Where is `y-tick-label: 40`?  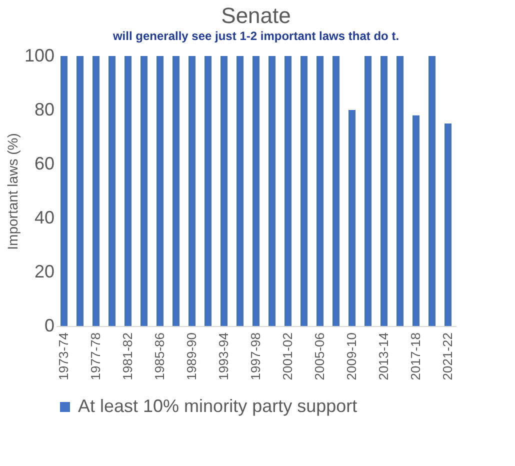
y-tick-label: 40 is located at coordinates (44, 218).